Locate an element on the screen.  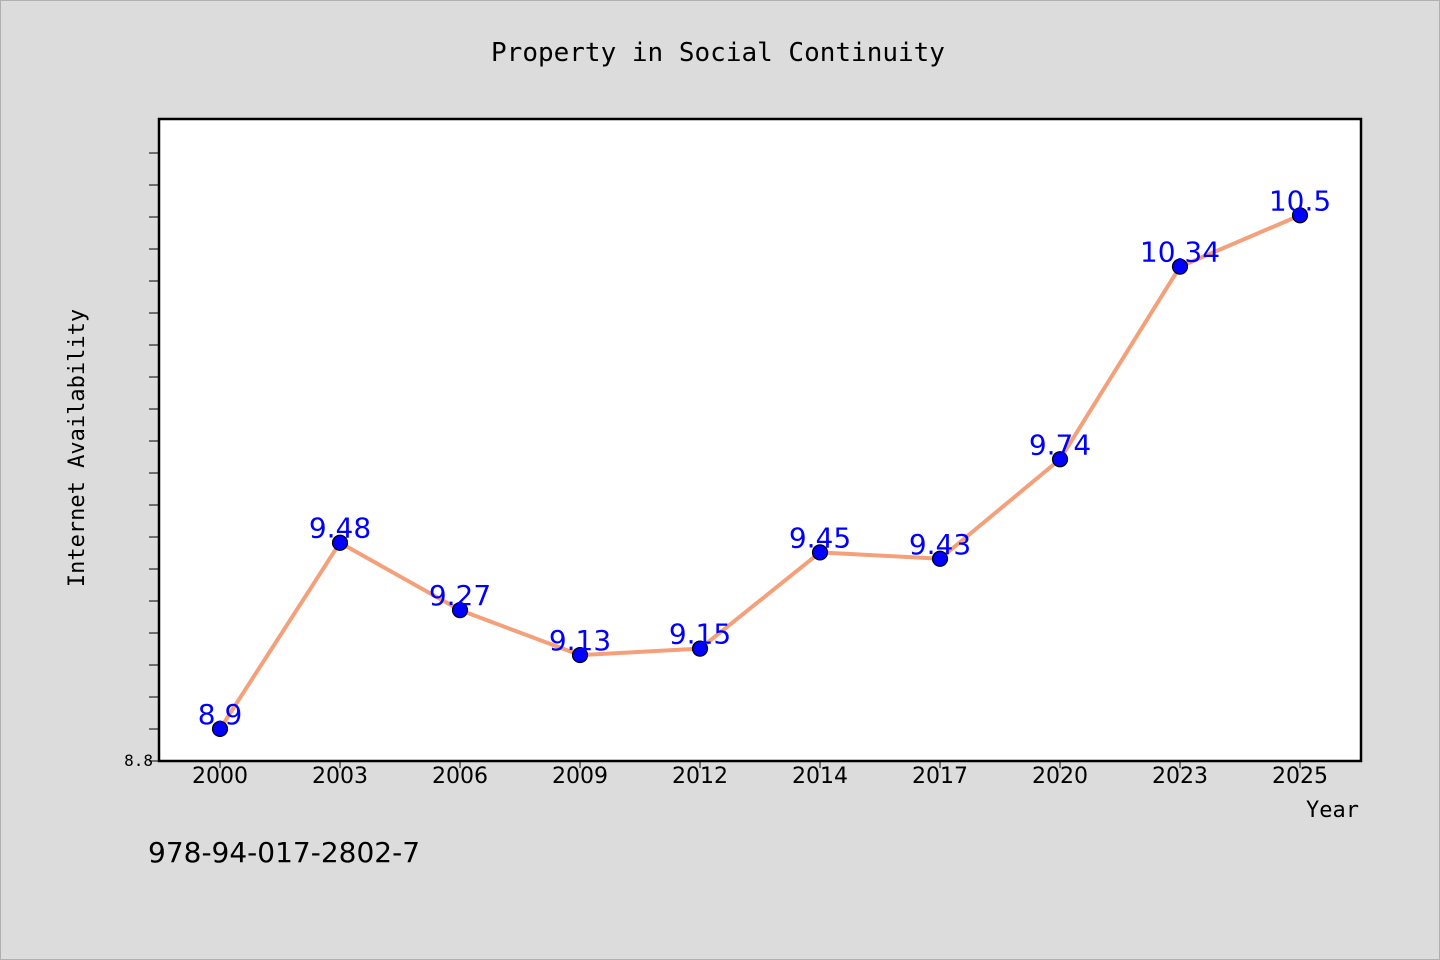
x-tick-label: 2017 is located at coordinates (940, 776).